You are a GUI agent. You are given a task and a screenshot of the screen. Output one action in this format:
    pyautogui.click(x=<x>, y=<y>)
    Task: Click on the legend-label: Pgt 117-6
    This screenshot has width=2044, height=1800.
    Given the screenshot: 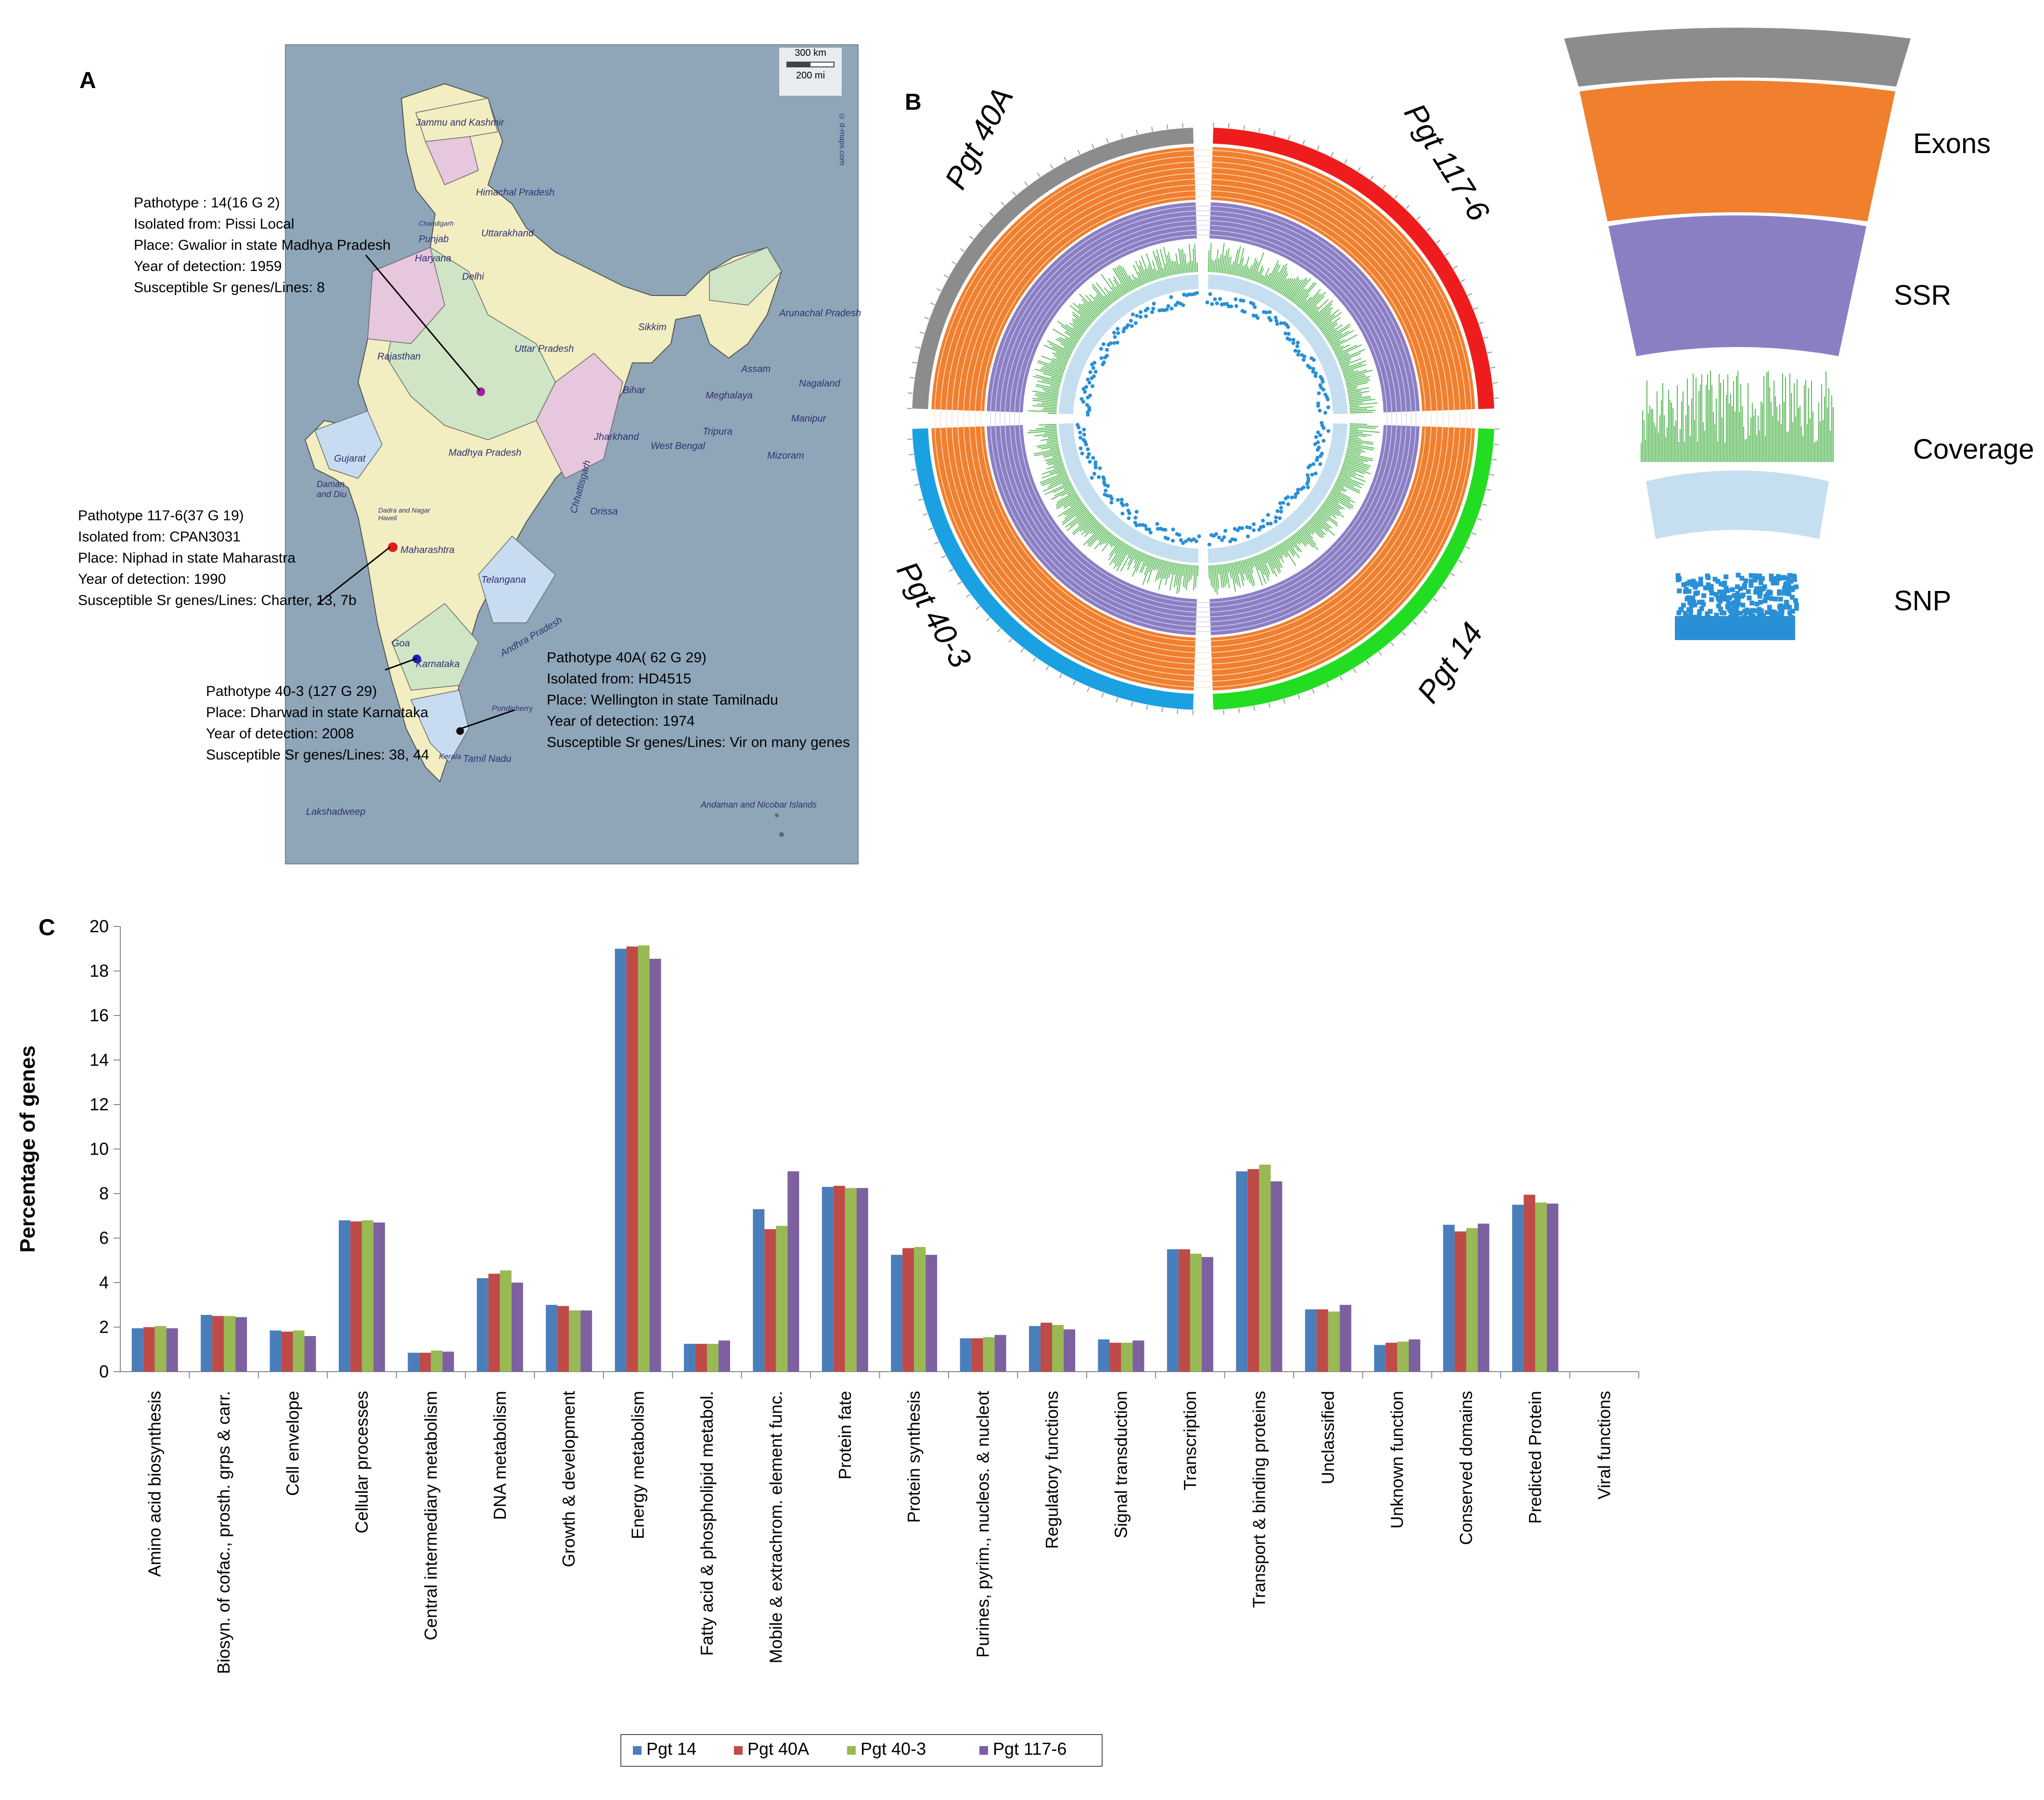 What is the action you would take?
    pyautogui.click(x=1030, y=1749)
    